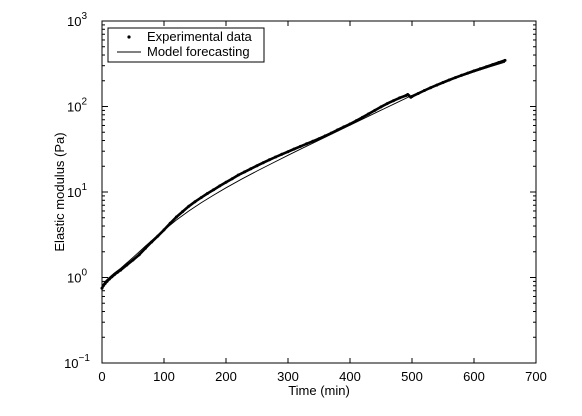 The width and height of the screenshot is (582, 416). I want to click on x-tick-label: 200, so click(226, 376).